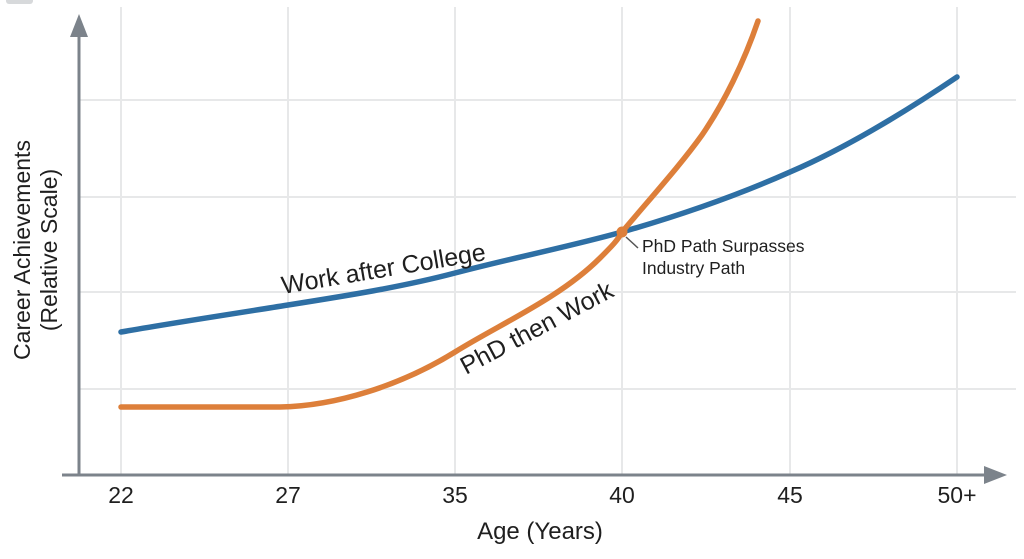 This screenshot has width=1024, height=559. What do you see at coordinates (455, 495) in the screenshot?
I see `x-tick-35: 35` at bounding box center [455, 495].